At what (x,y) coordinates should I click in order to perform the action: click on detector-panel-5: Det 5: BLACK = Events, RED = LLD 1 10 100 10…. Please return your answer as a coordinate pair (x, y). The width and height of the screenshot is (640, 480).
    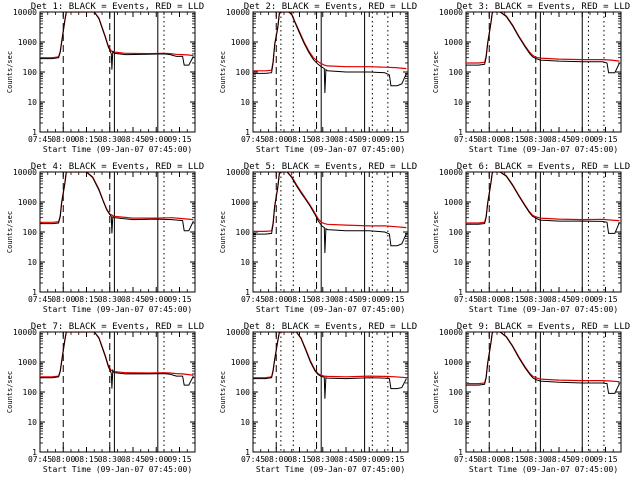
    Looking at the image, I should click on (318, 238).